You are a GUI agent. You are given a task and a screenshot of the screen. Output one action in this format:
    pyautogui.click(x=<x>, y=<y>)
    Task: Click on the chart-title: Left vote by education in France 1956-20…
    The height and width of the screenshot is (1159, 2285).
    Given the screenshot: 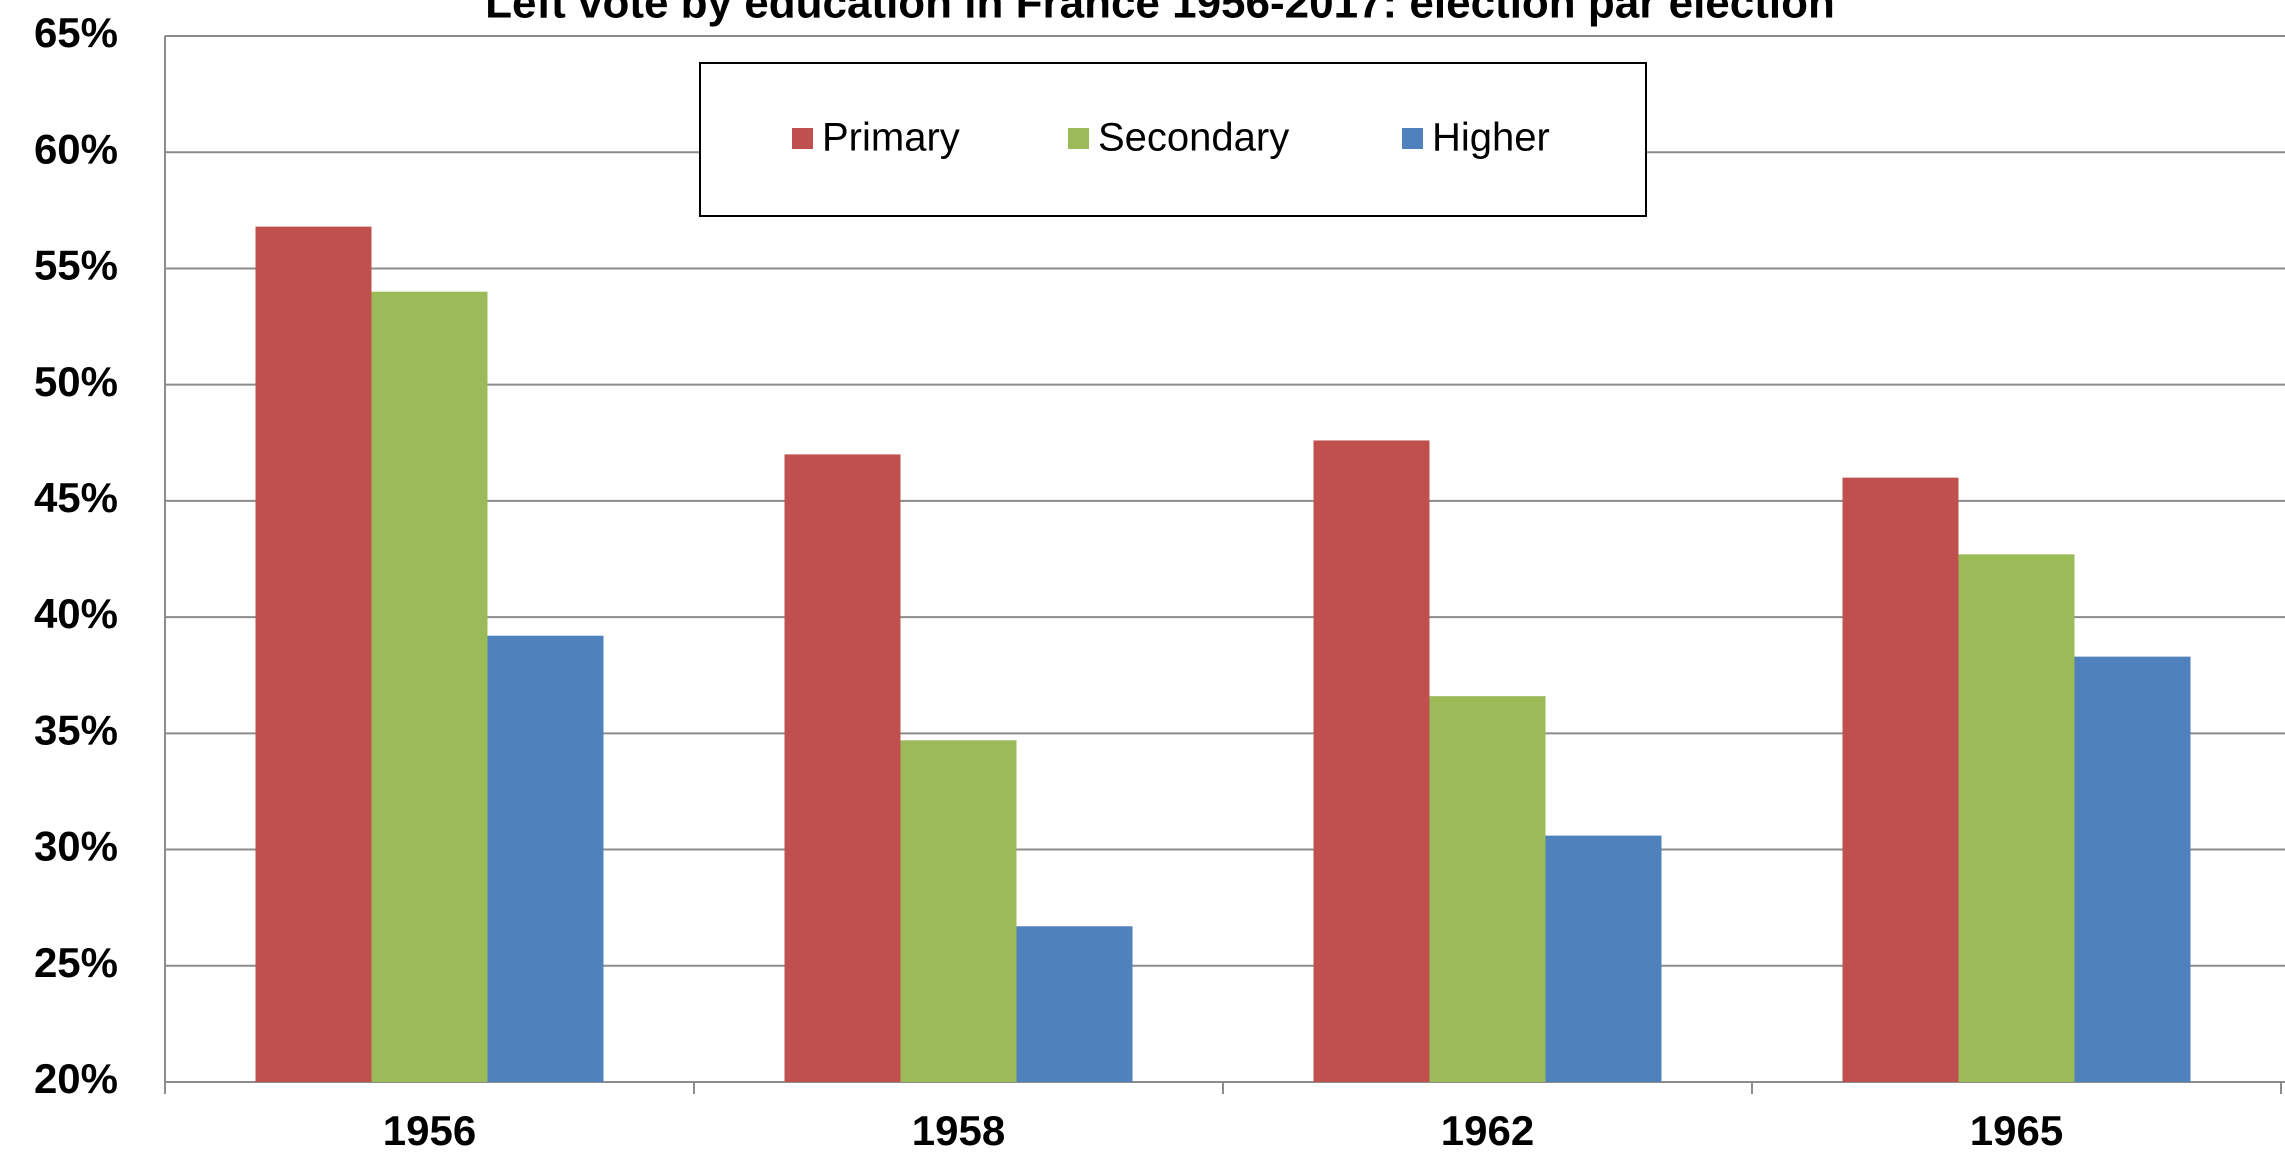 What is the action you would take?
    pyautogui.click(x=1160, y=14)
    